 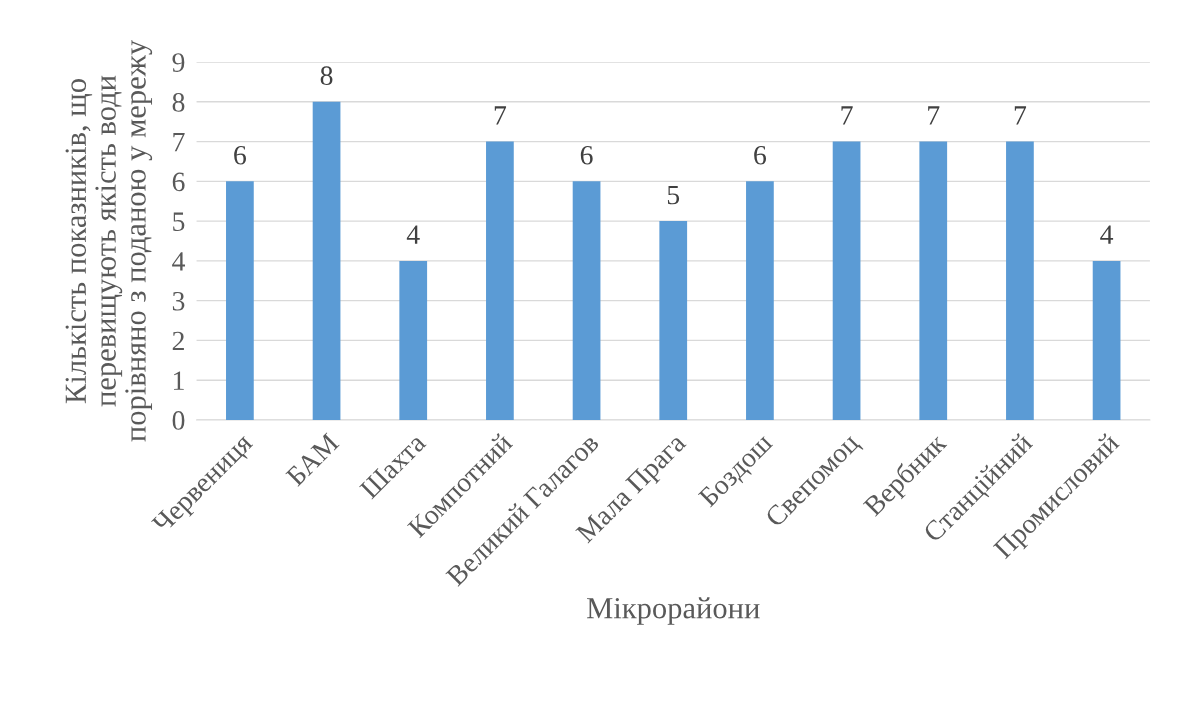 I want to click on y-tick-label: 1, so click(x=179, y=380).